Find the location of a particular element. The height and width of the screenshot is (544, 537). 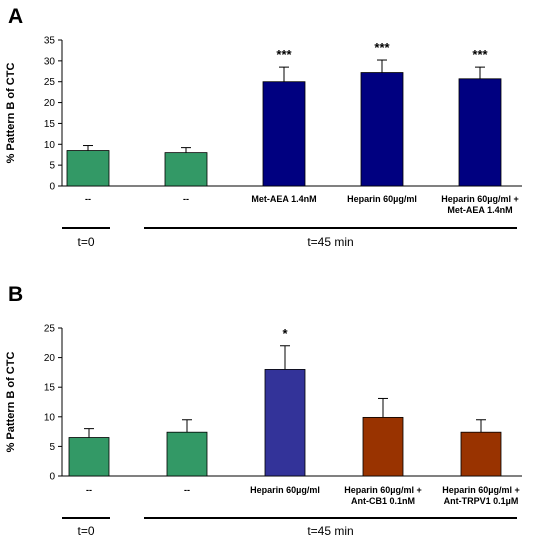

panel-a-y-label: % Pattern B of CTC is located at coordinates (11, 113).